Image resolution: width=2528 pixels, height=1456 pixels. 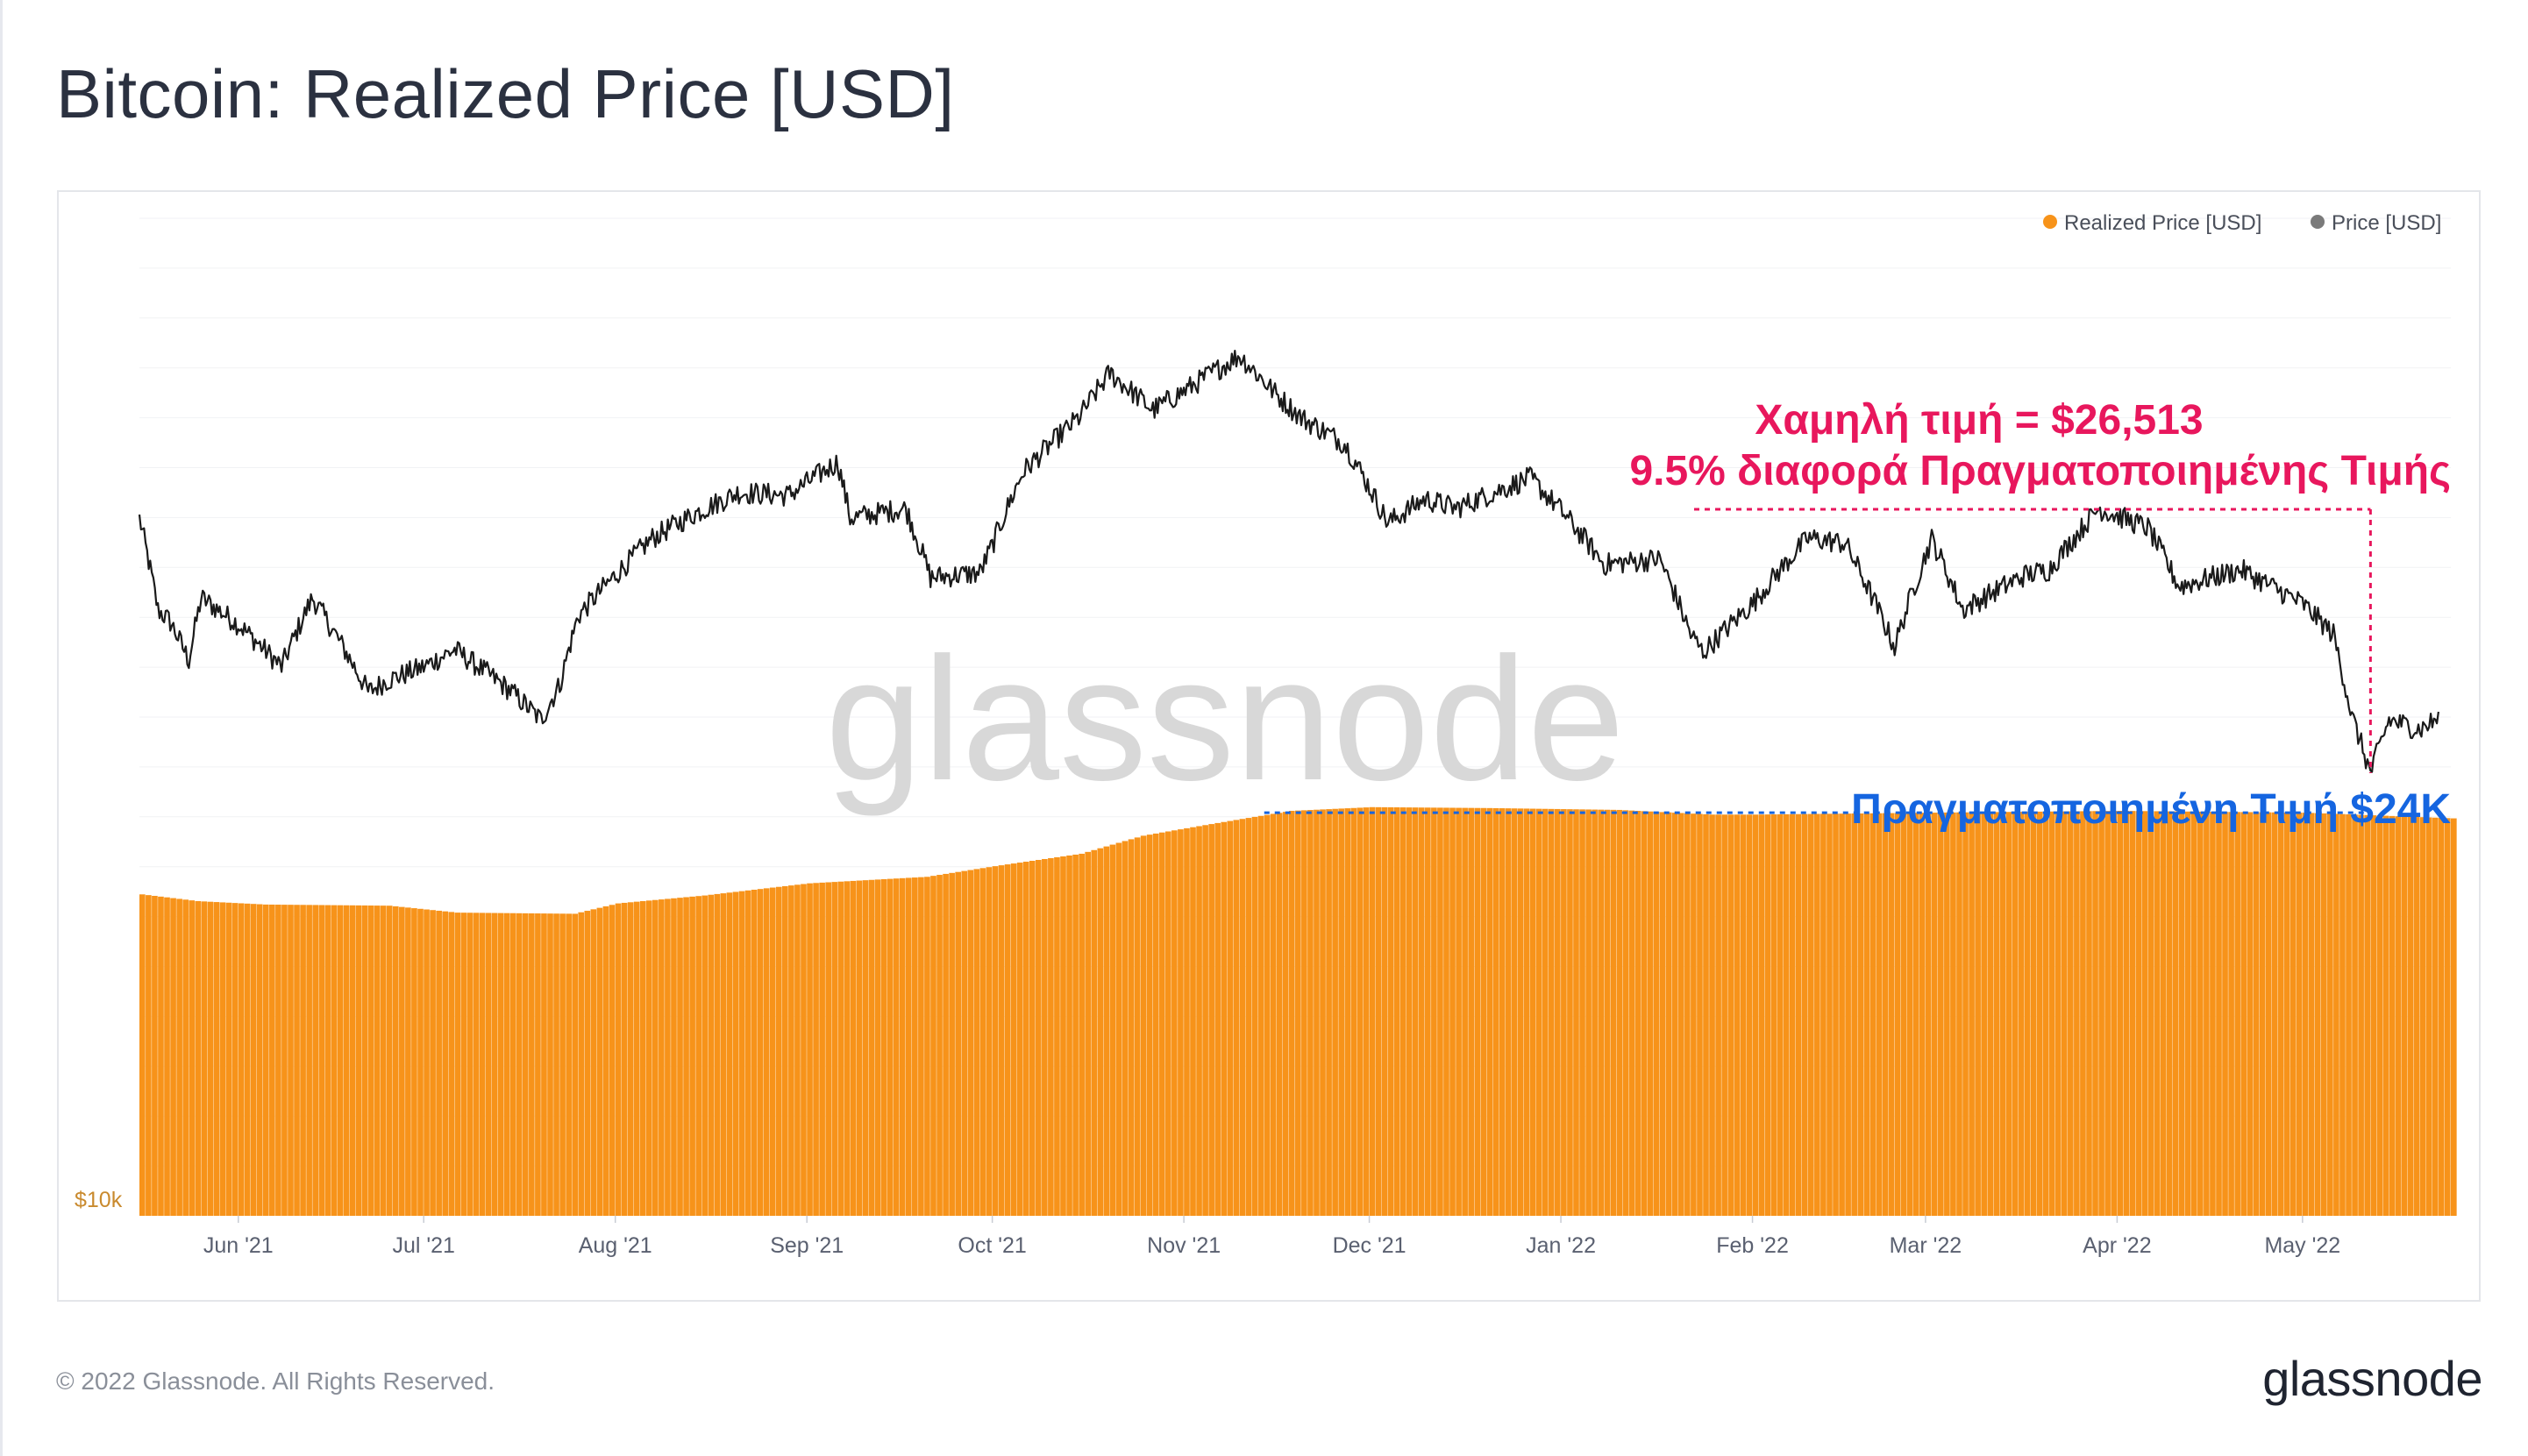 I want to click on legend-label-realized: Realized Price [USD], so click(x=2162, y=223).